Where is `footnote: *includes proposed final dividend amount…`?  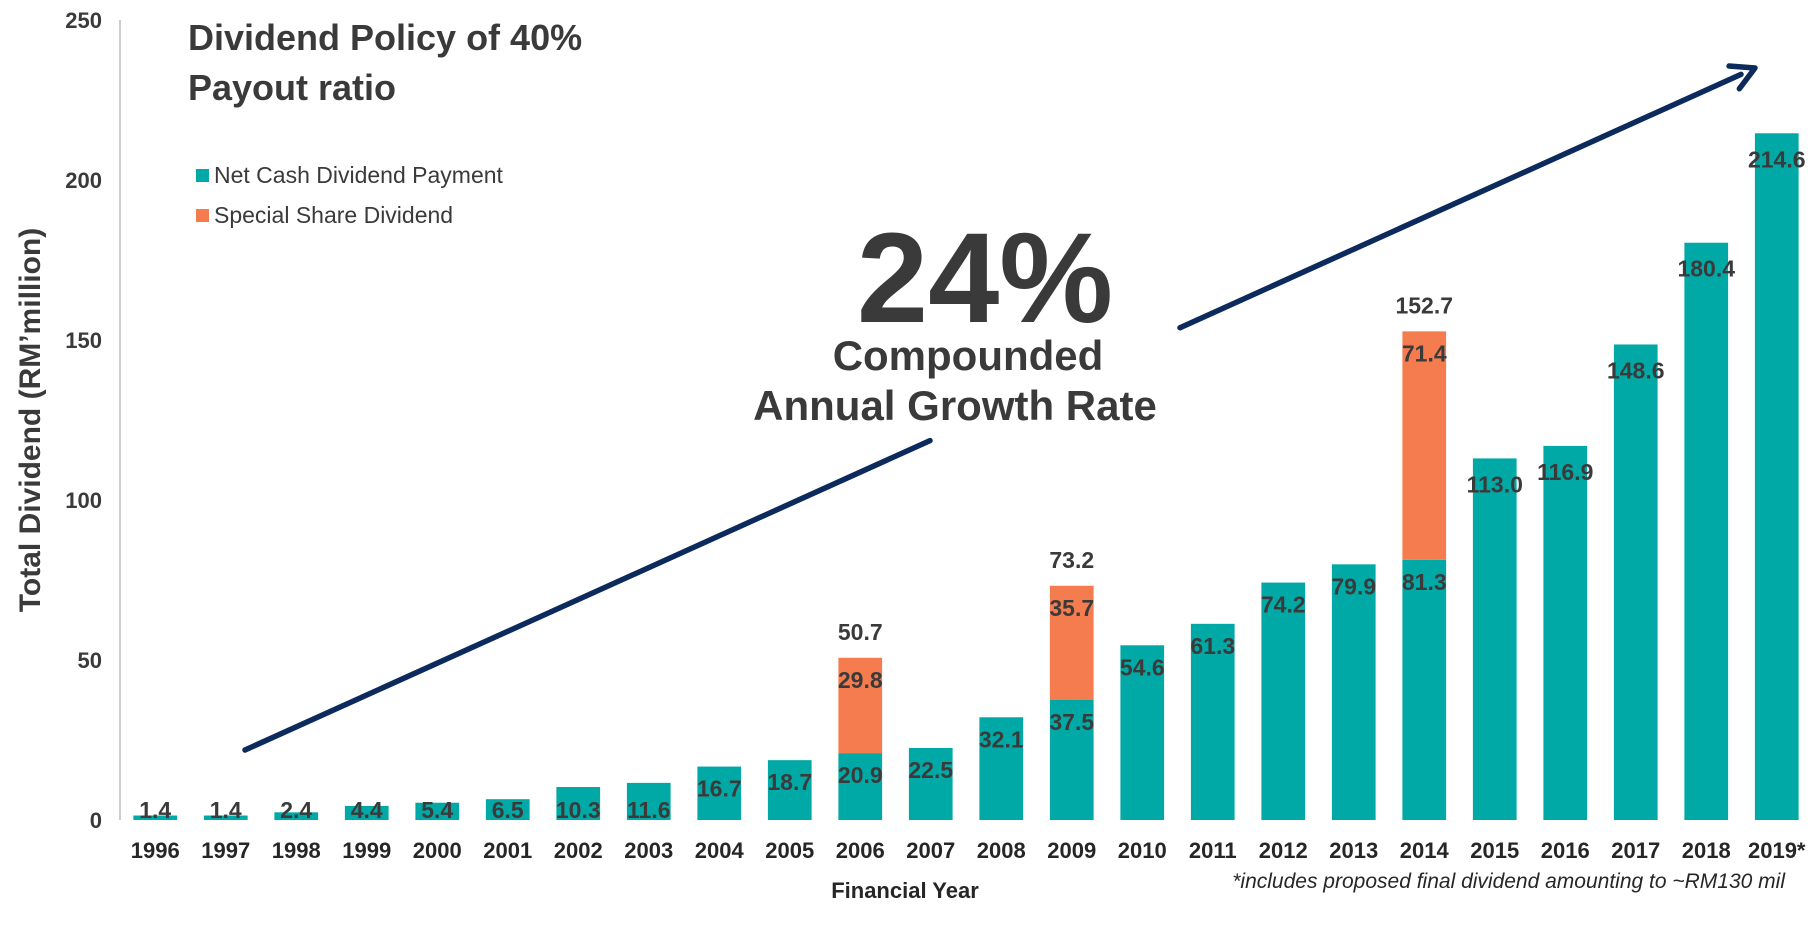 footnote: *includes proposed final dividend amount… is located at coordinates (1509, 881).